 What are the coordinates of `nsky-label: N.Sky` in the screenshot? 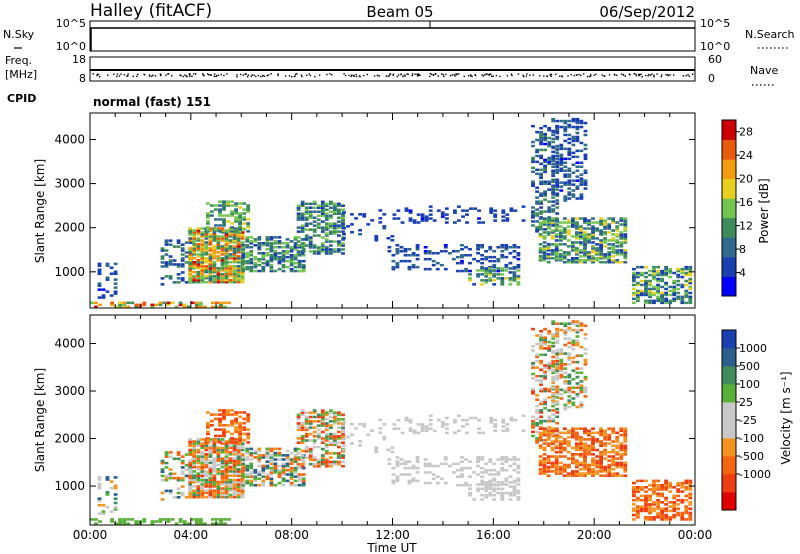 It's located at (19, 34).